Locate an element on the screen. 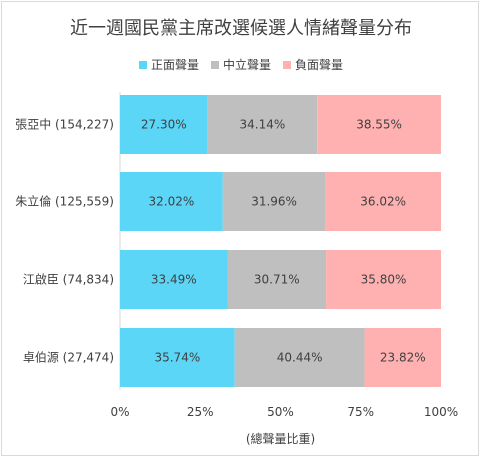 Image resolution: width=482 pixels, height=458 pixels. data-label: 35.80% is located at coordinates (384, 280).